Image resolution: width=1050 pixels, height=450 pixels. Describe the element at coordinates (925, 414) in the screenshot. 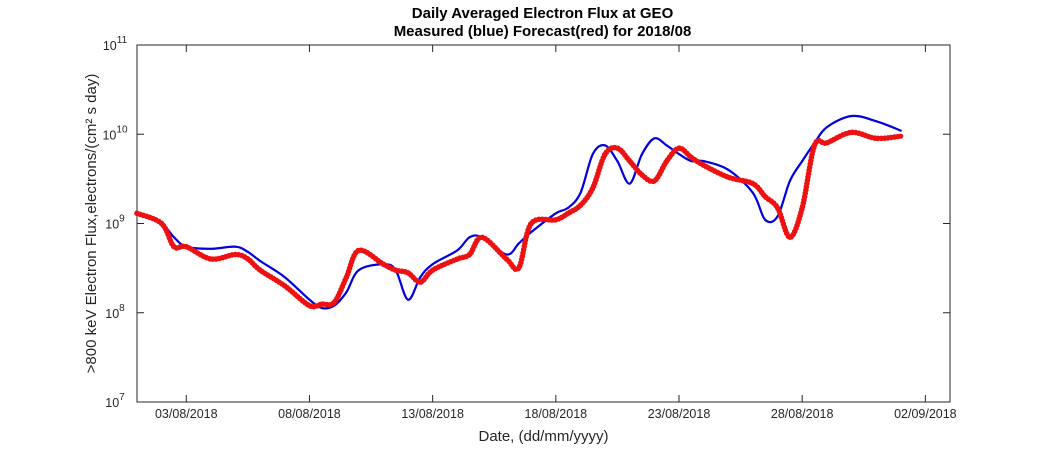

I see `x-tick-label: 02/09/2018` at that location.